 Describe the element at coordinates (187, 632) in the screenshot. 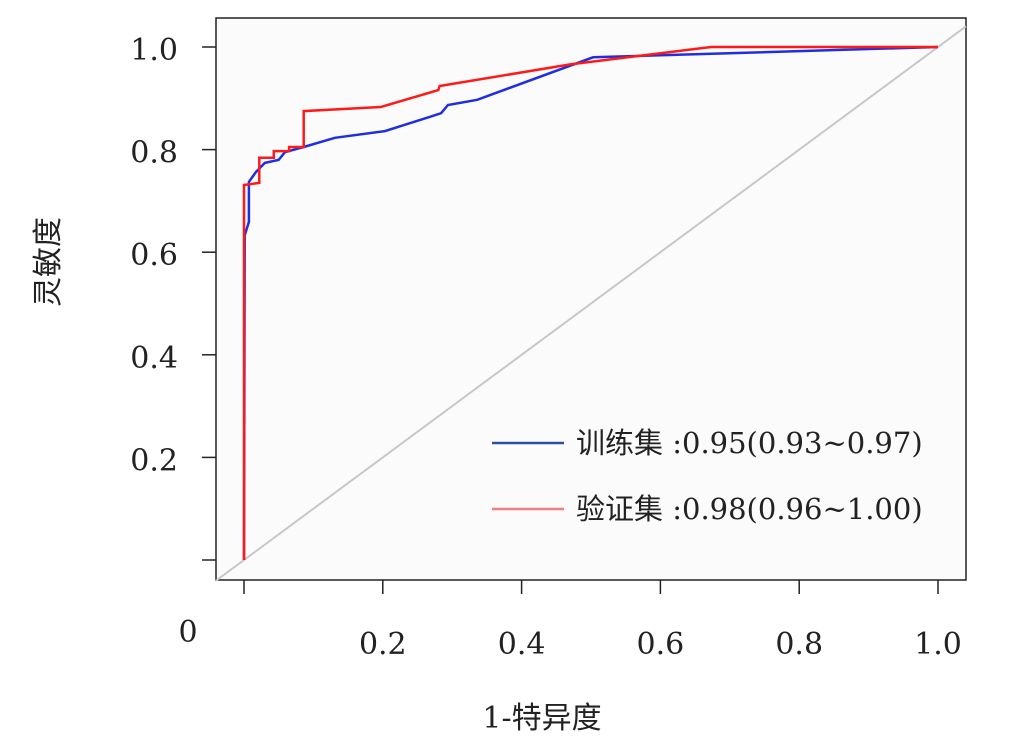

I see `origin-label: 0` at that location.